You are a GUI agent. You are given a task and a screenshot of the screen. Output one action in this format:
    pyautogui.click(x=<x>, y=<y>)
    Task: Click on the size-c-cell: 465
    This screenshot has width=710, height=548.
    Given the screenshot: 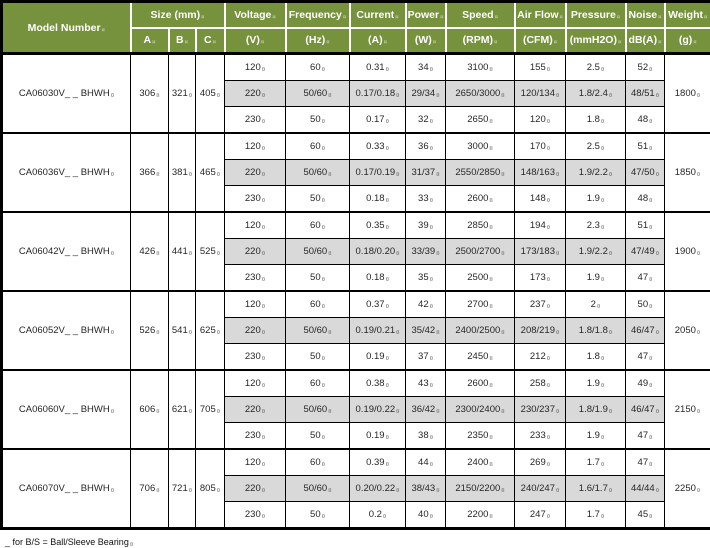 What is the action you would take?
    pyautogui.click(x=210, y=172)
    